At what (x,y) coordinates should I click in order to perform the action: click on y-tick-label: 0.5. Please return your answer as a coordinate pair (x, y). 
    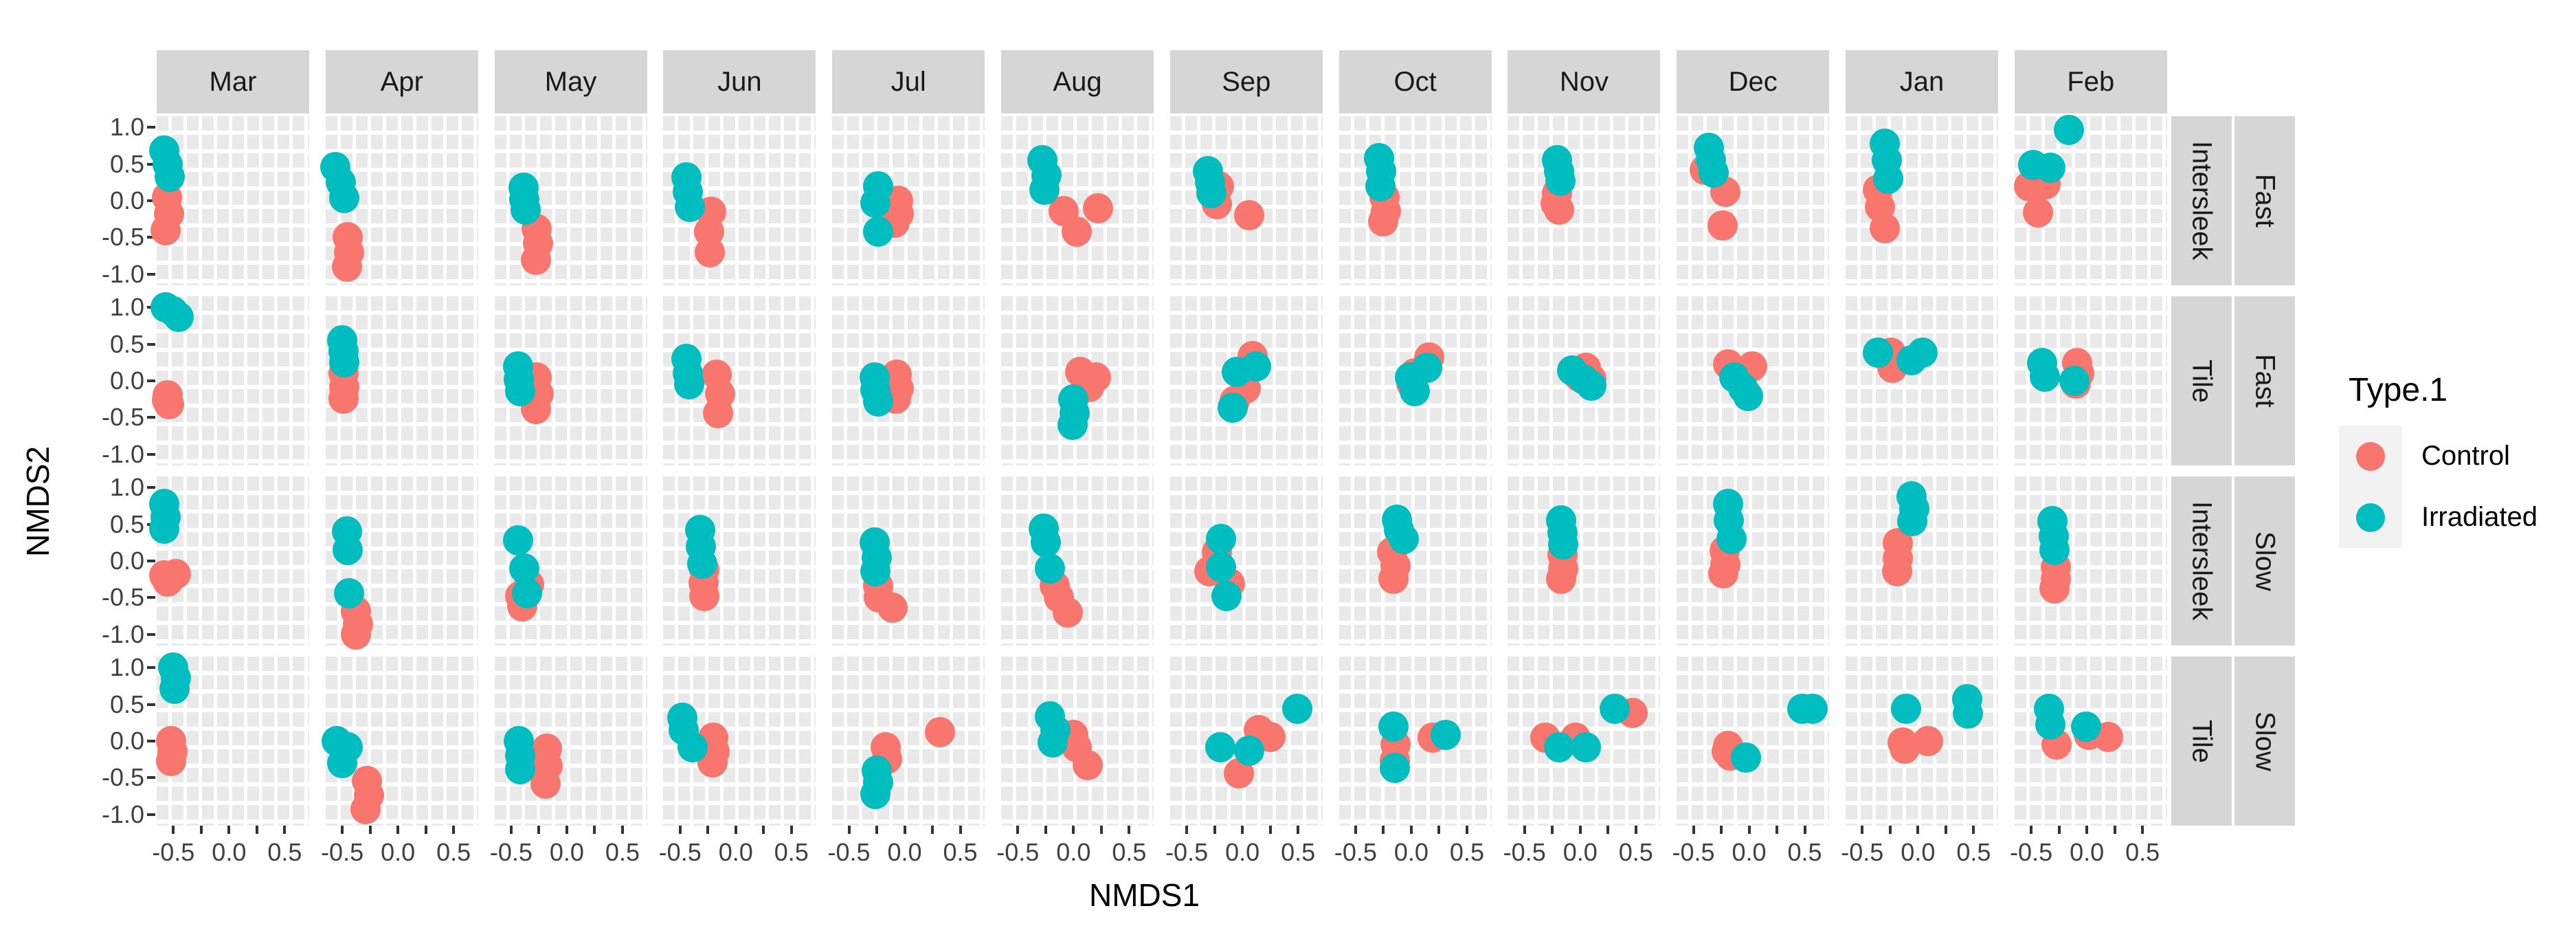
    Looking at the image, I should click on (126, 704).